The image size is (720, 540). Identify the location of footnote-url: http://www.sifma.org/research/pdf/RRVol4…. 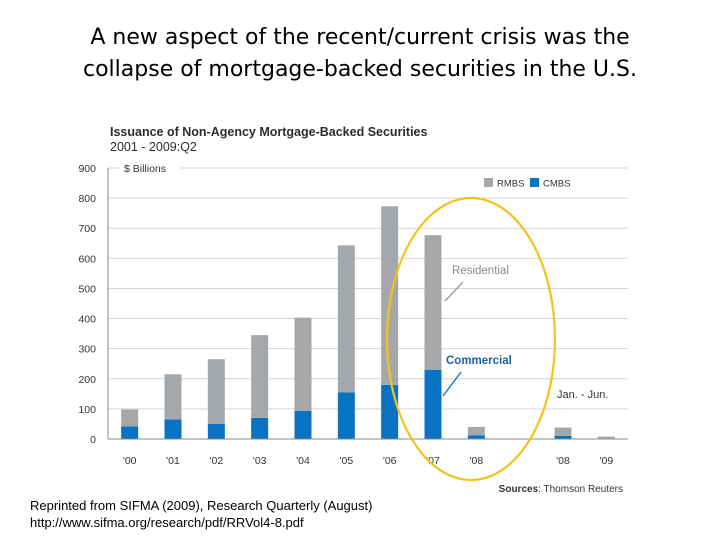
(167, 522).